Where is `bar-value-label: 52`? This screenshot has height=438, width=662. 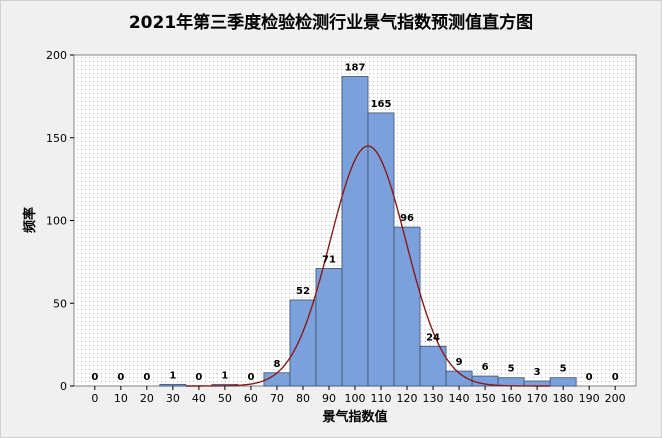 bar-value-label: 52 is located at coordinates (303, 291).